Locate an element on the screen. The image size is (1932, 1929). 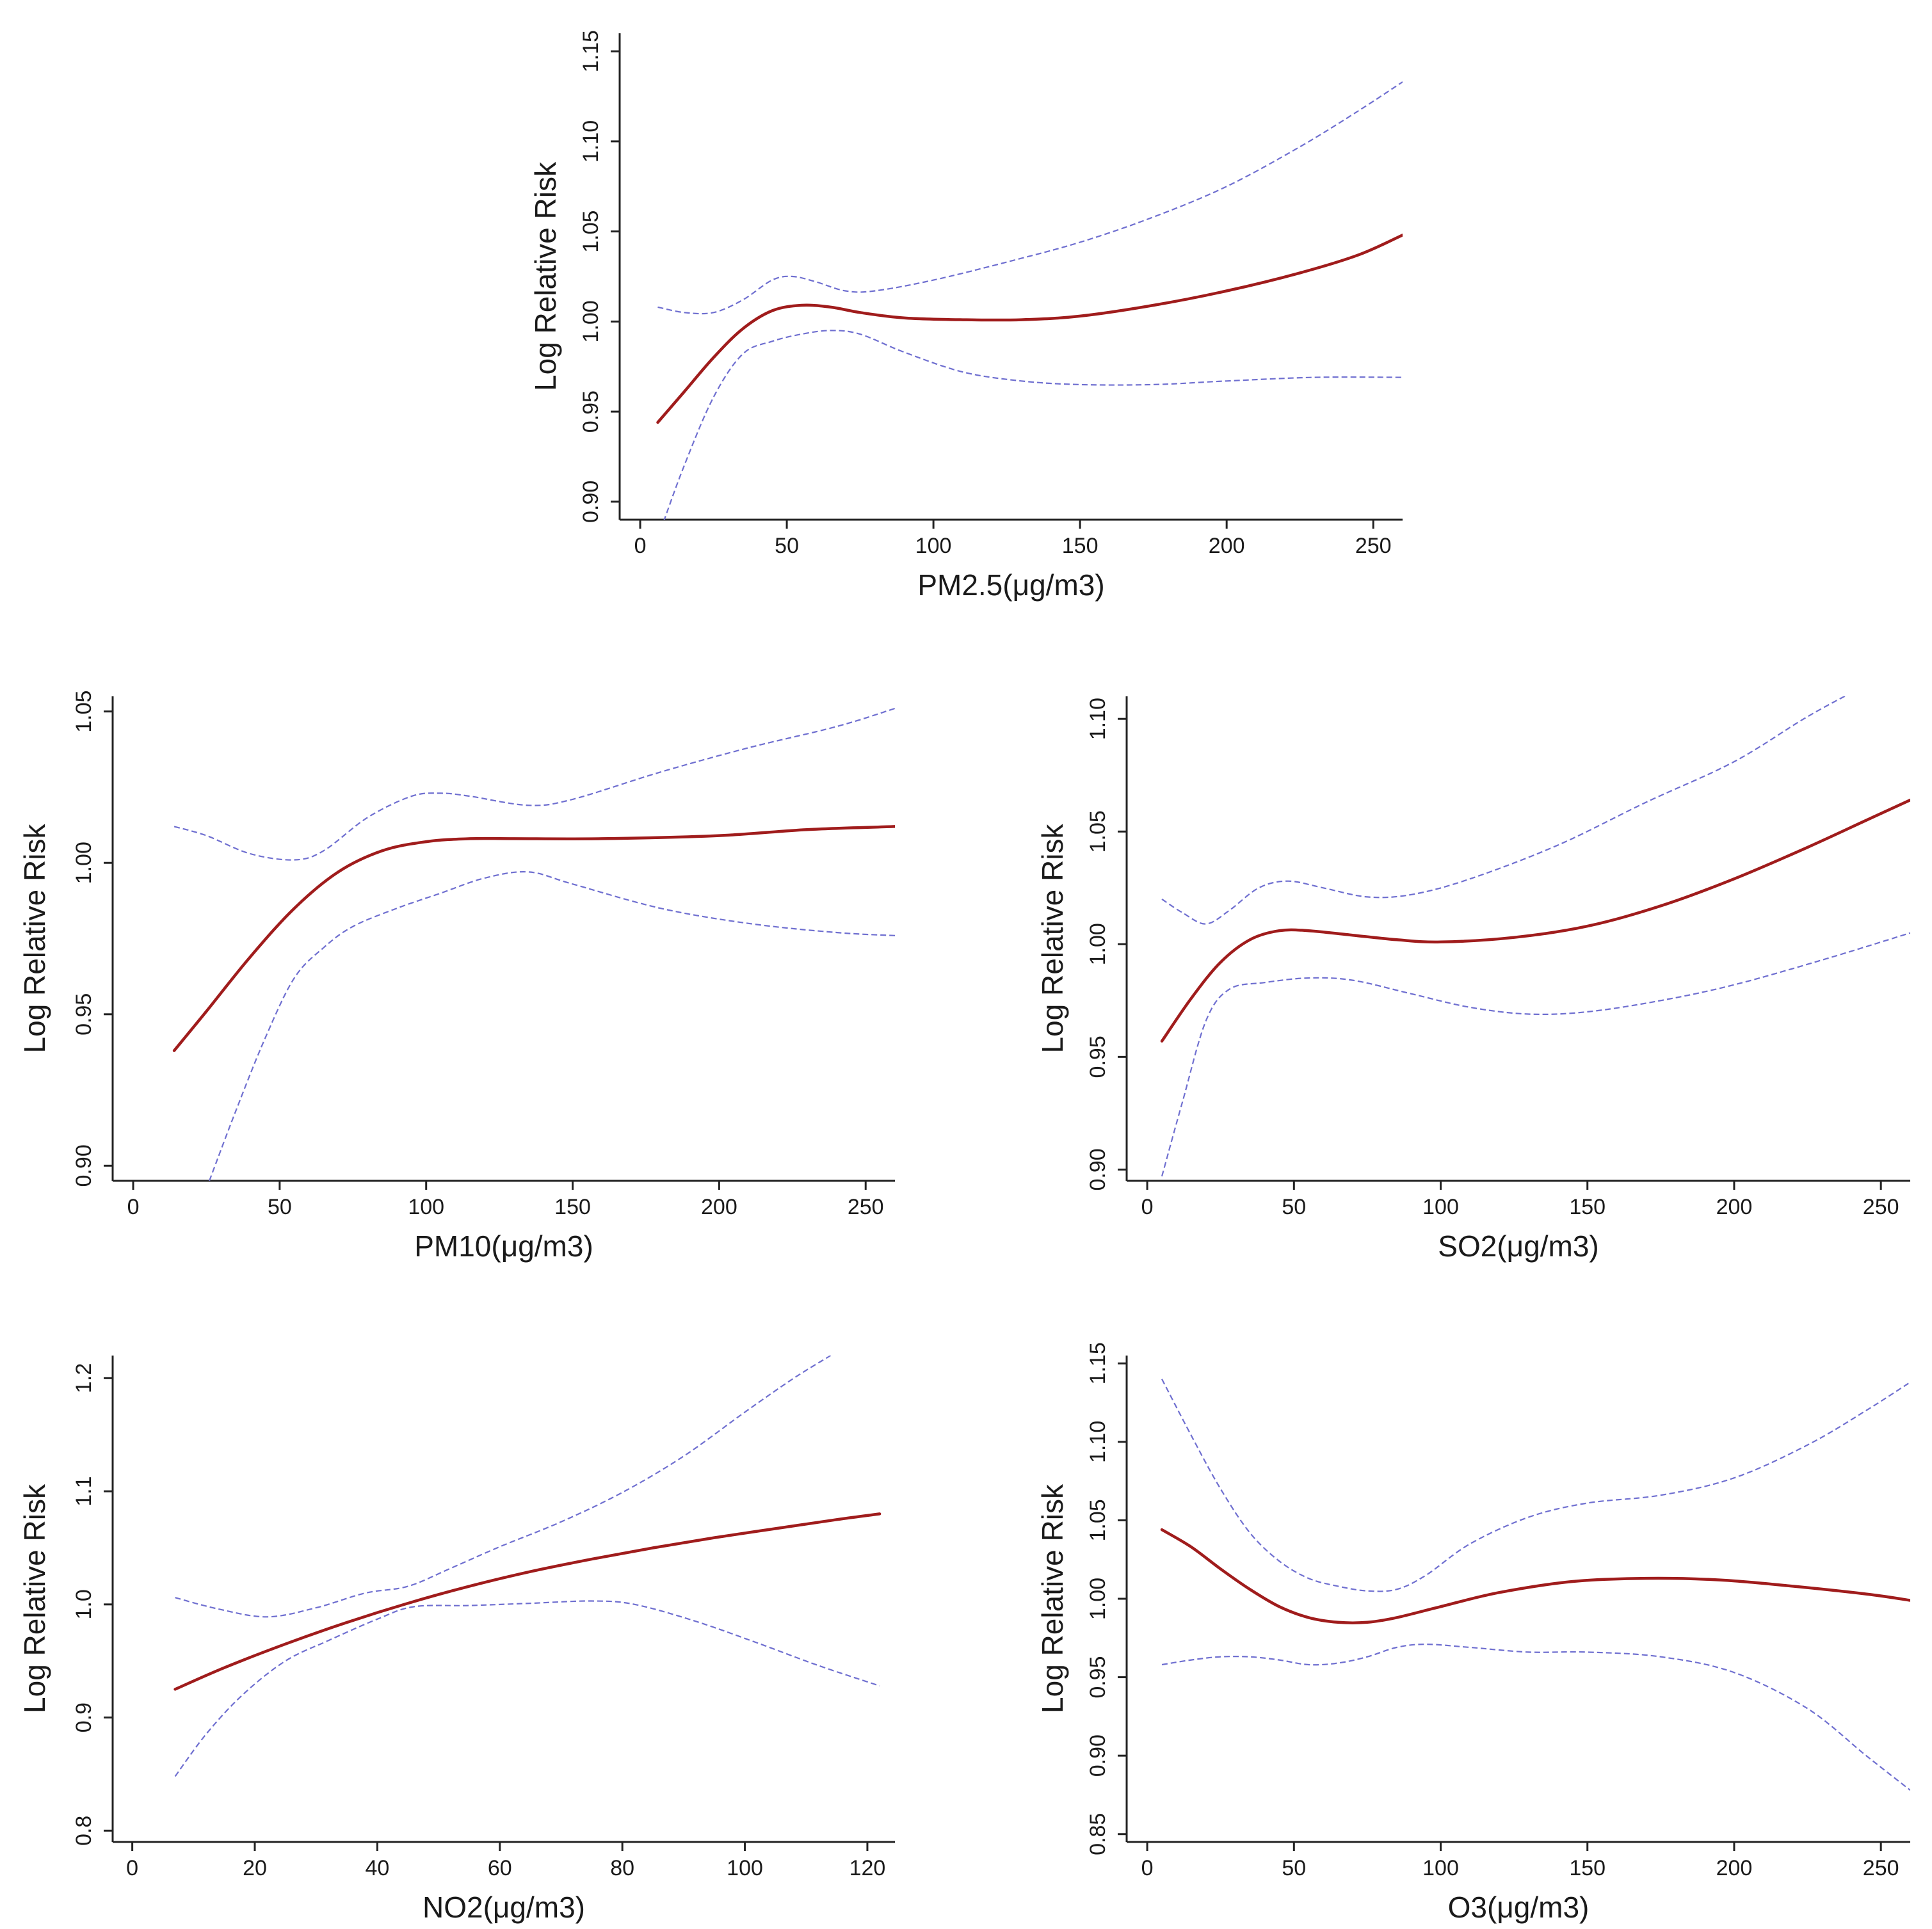
no2-series-group is located at coordinates (527, 1567).